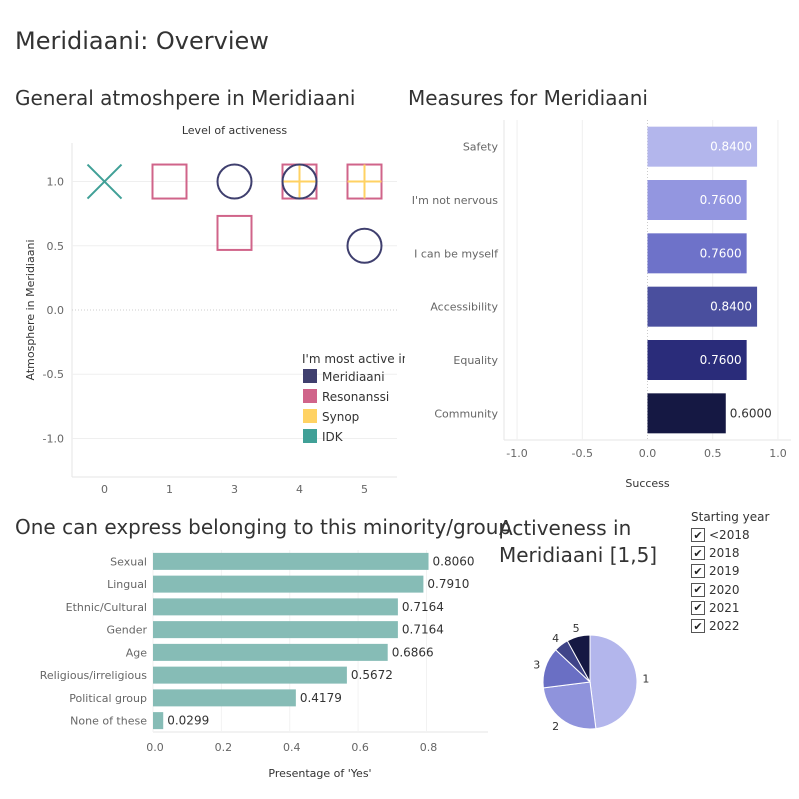 Image resolution: width=799 pixels, height=799 pixels. Describe the element at coordinates (582, 453) in the screenshot. I see `measures-x-tick-label: -0.5` at that location.